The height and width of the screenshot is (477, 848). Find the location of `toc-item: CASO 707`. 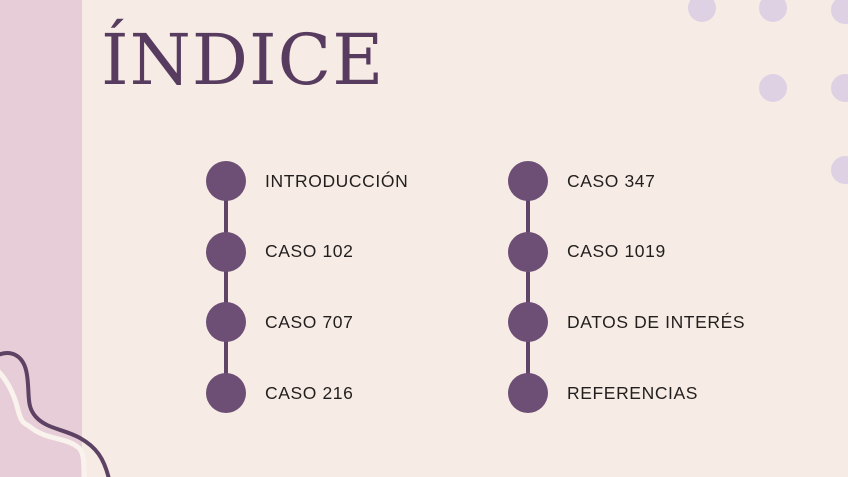

toc-item: CASO 707 is located at coordinates (307, 322).